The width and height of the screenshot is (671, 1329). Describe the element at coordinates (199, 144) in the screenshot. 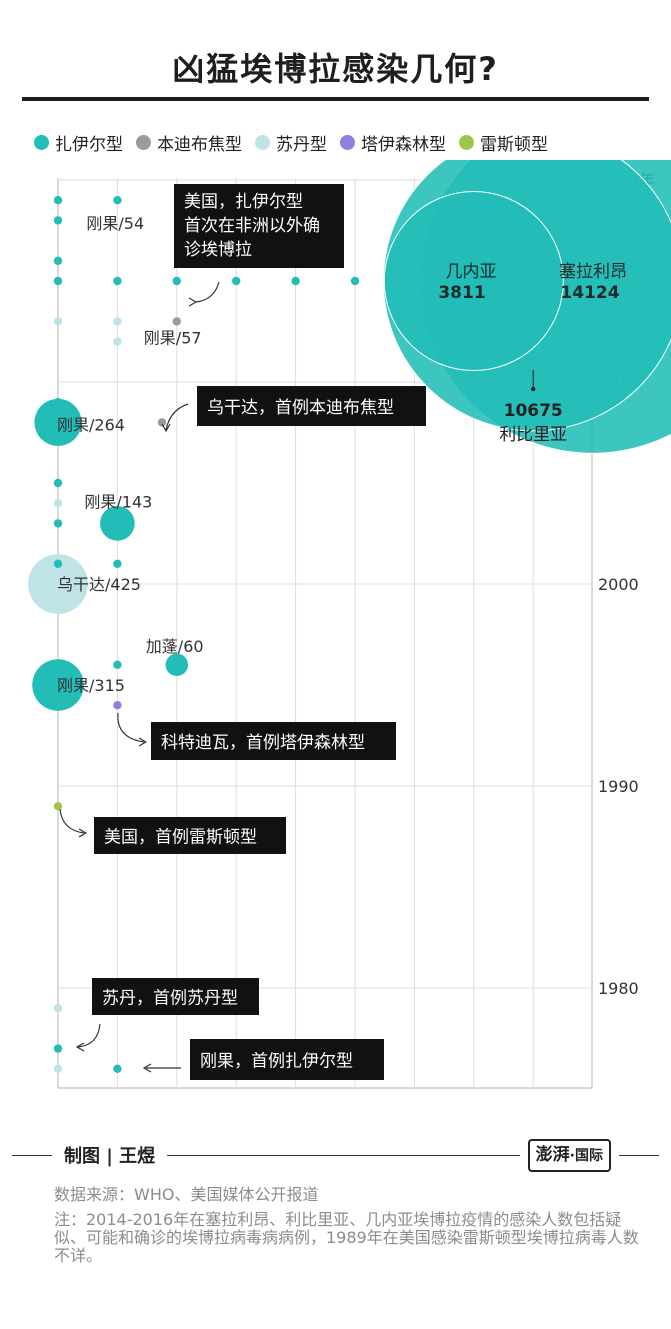

I see `legend-label: 本迪布焦型` at that location.